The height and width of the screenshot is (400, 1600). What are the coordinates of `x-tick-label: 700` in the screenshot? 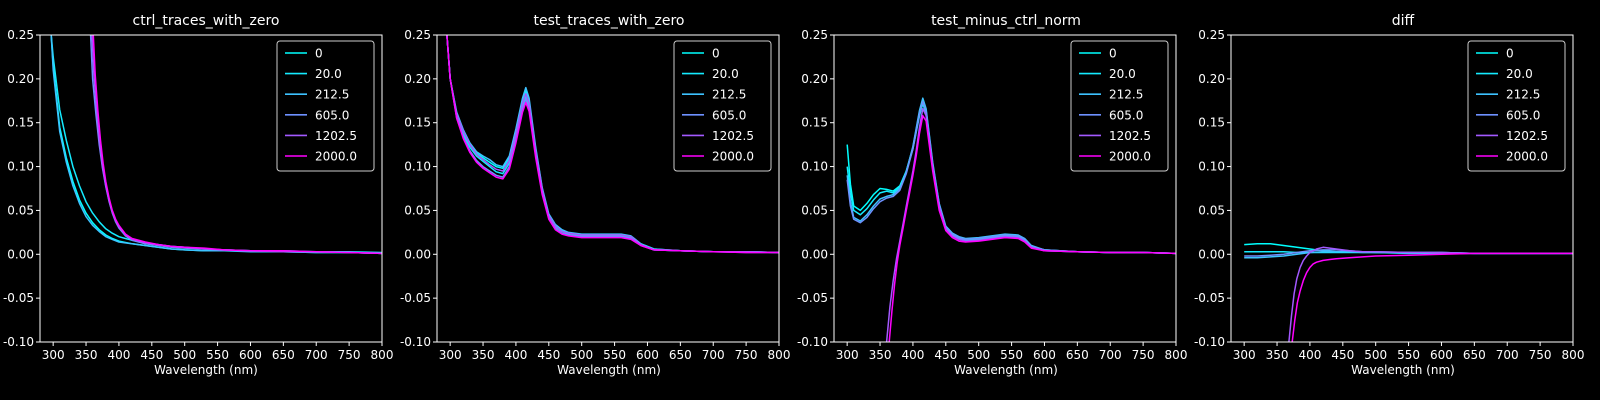 It's located at (713, 355).